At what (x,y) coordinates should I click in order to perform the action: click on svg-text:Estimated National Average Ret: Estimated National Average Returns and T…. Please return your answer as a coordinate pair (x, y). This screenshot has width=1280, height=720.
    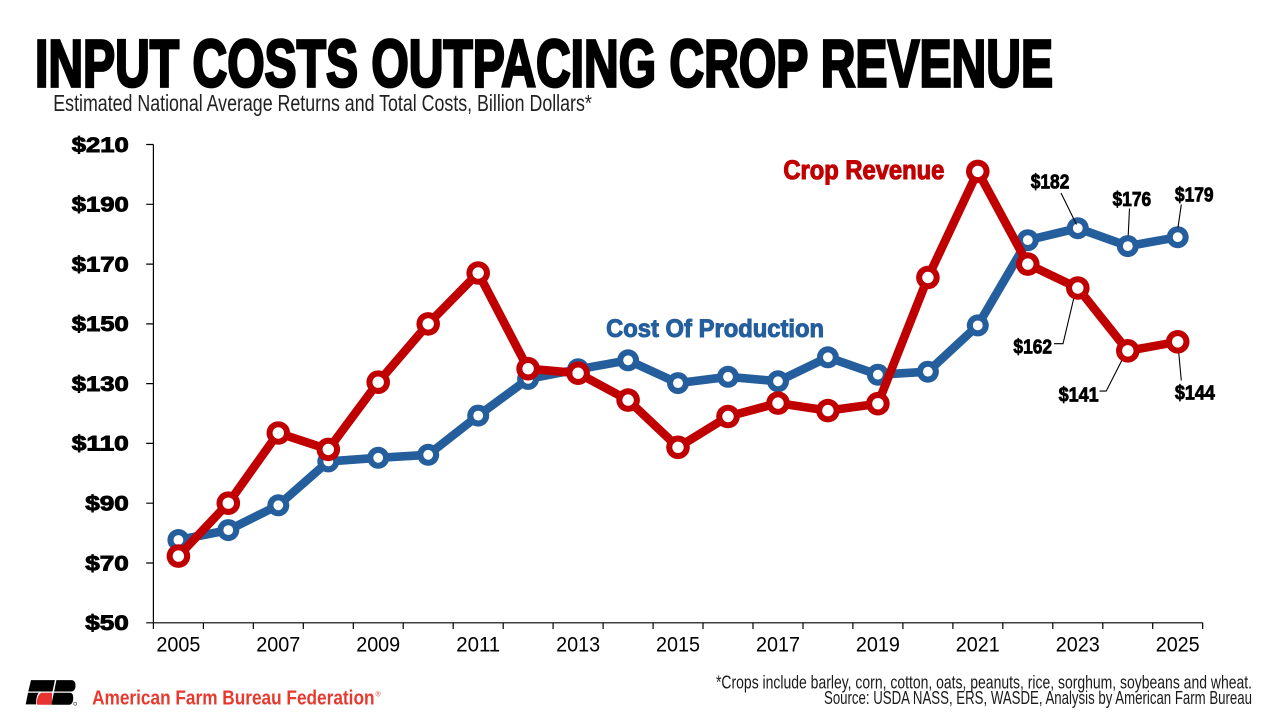
    Looking at the image, I should click on (322, 103).